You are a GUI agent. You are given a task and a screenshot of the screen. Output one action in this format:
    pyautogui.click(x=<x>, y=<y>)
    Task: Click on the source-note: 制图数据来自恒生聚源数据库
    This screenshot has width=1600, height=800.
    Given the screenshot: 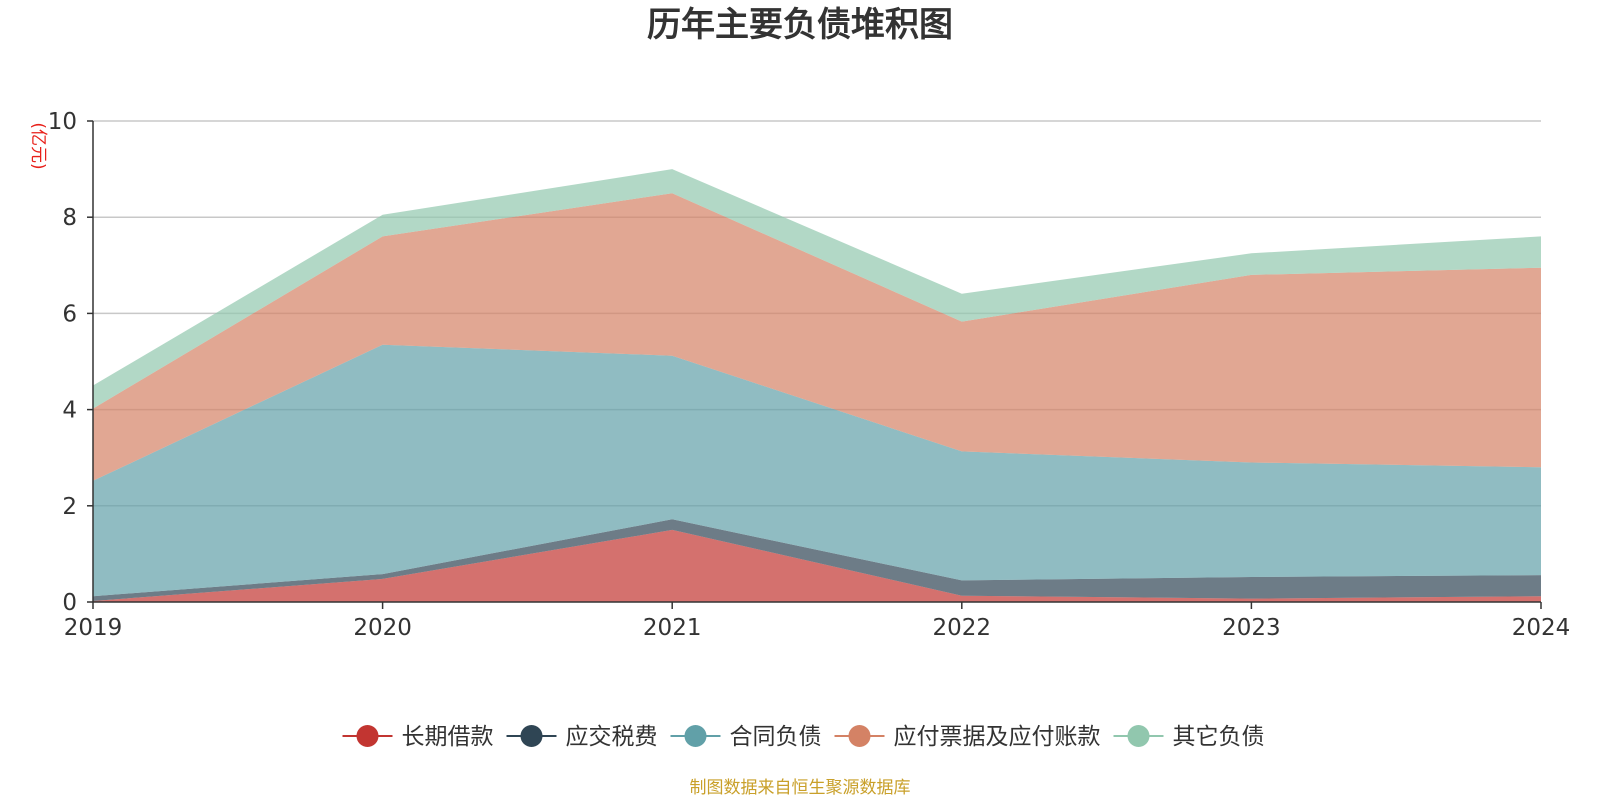 What is the action you would take?
    pyautogui.click(x=800, y=788)
    